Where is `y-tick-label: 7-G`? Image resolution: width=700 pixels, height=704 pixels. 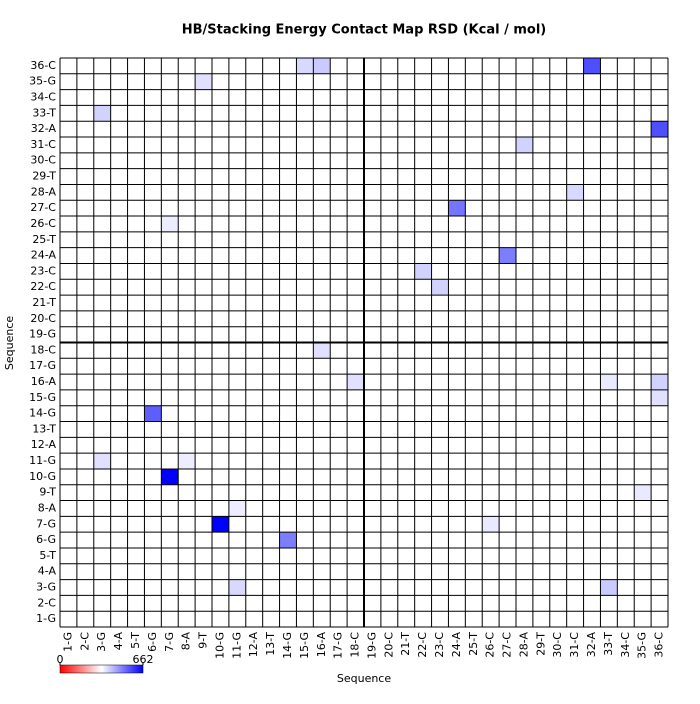
y-tick-label: 7-G is located at coordinates (46, 523).